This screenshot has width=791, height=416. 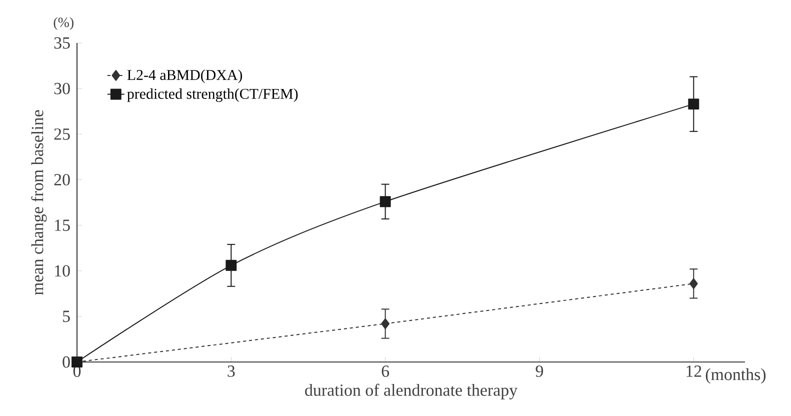 What do you see at coordinates (39, 203) in the screenshot?
I see `y-axis-title: mean change from baseline` at bounding box center [39, 203].